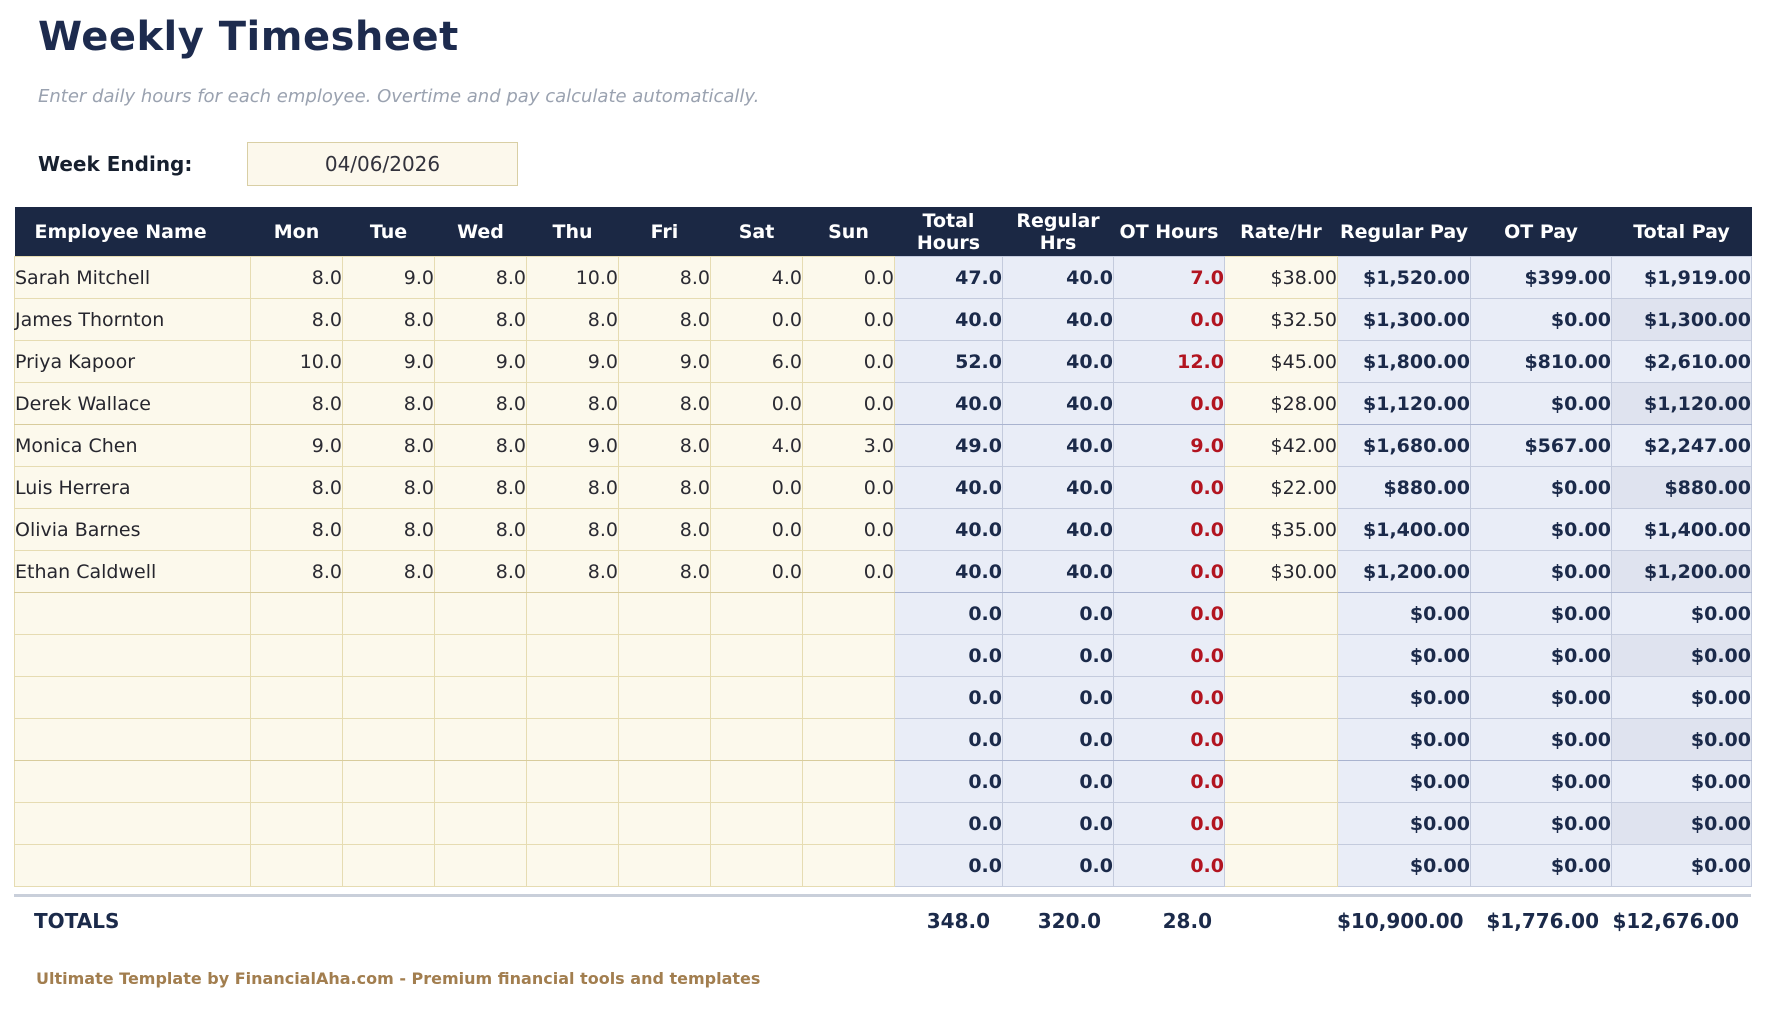 The width and height of the screenshot is (1769, 1022). I want to click on day-hours-cell: 6.0, so click(756, 361).